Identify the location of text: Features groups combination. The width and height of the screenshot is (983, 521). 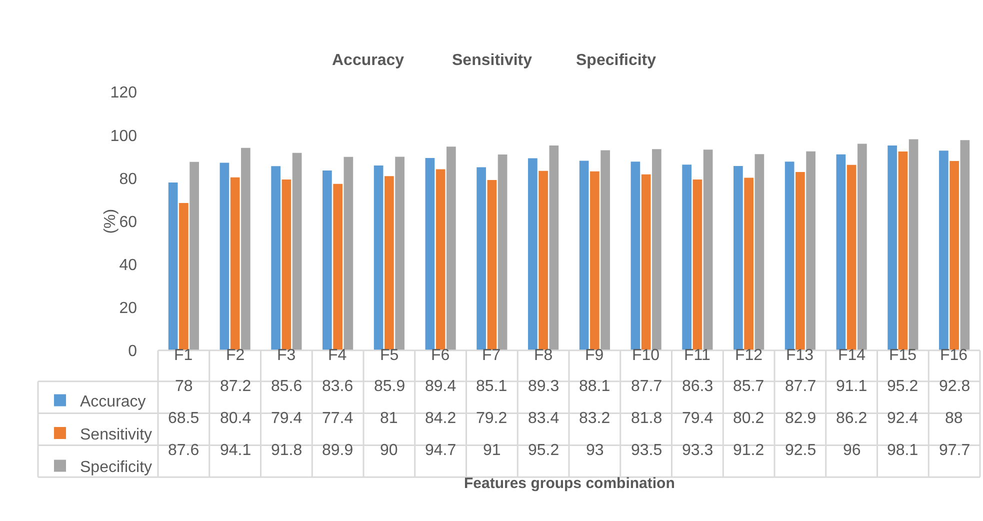
(569, 483).